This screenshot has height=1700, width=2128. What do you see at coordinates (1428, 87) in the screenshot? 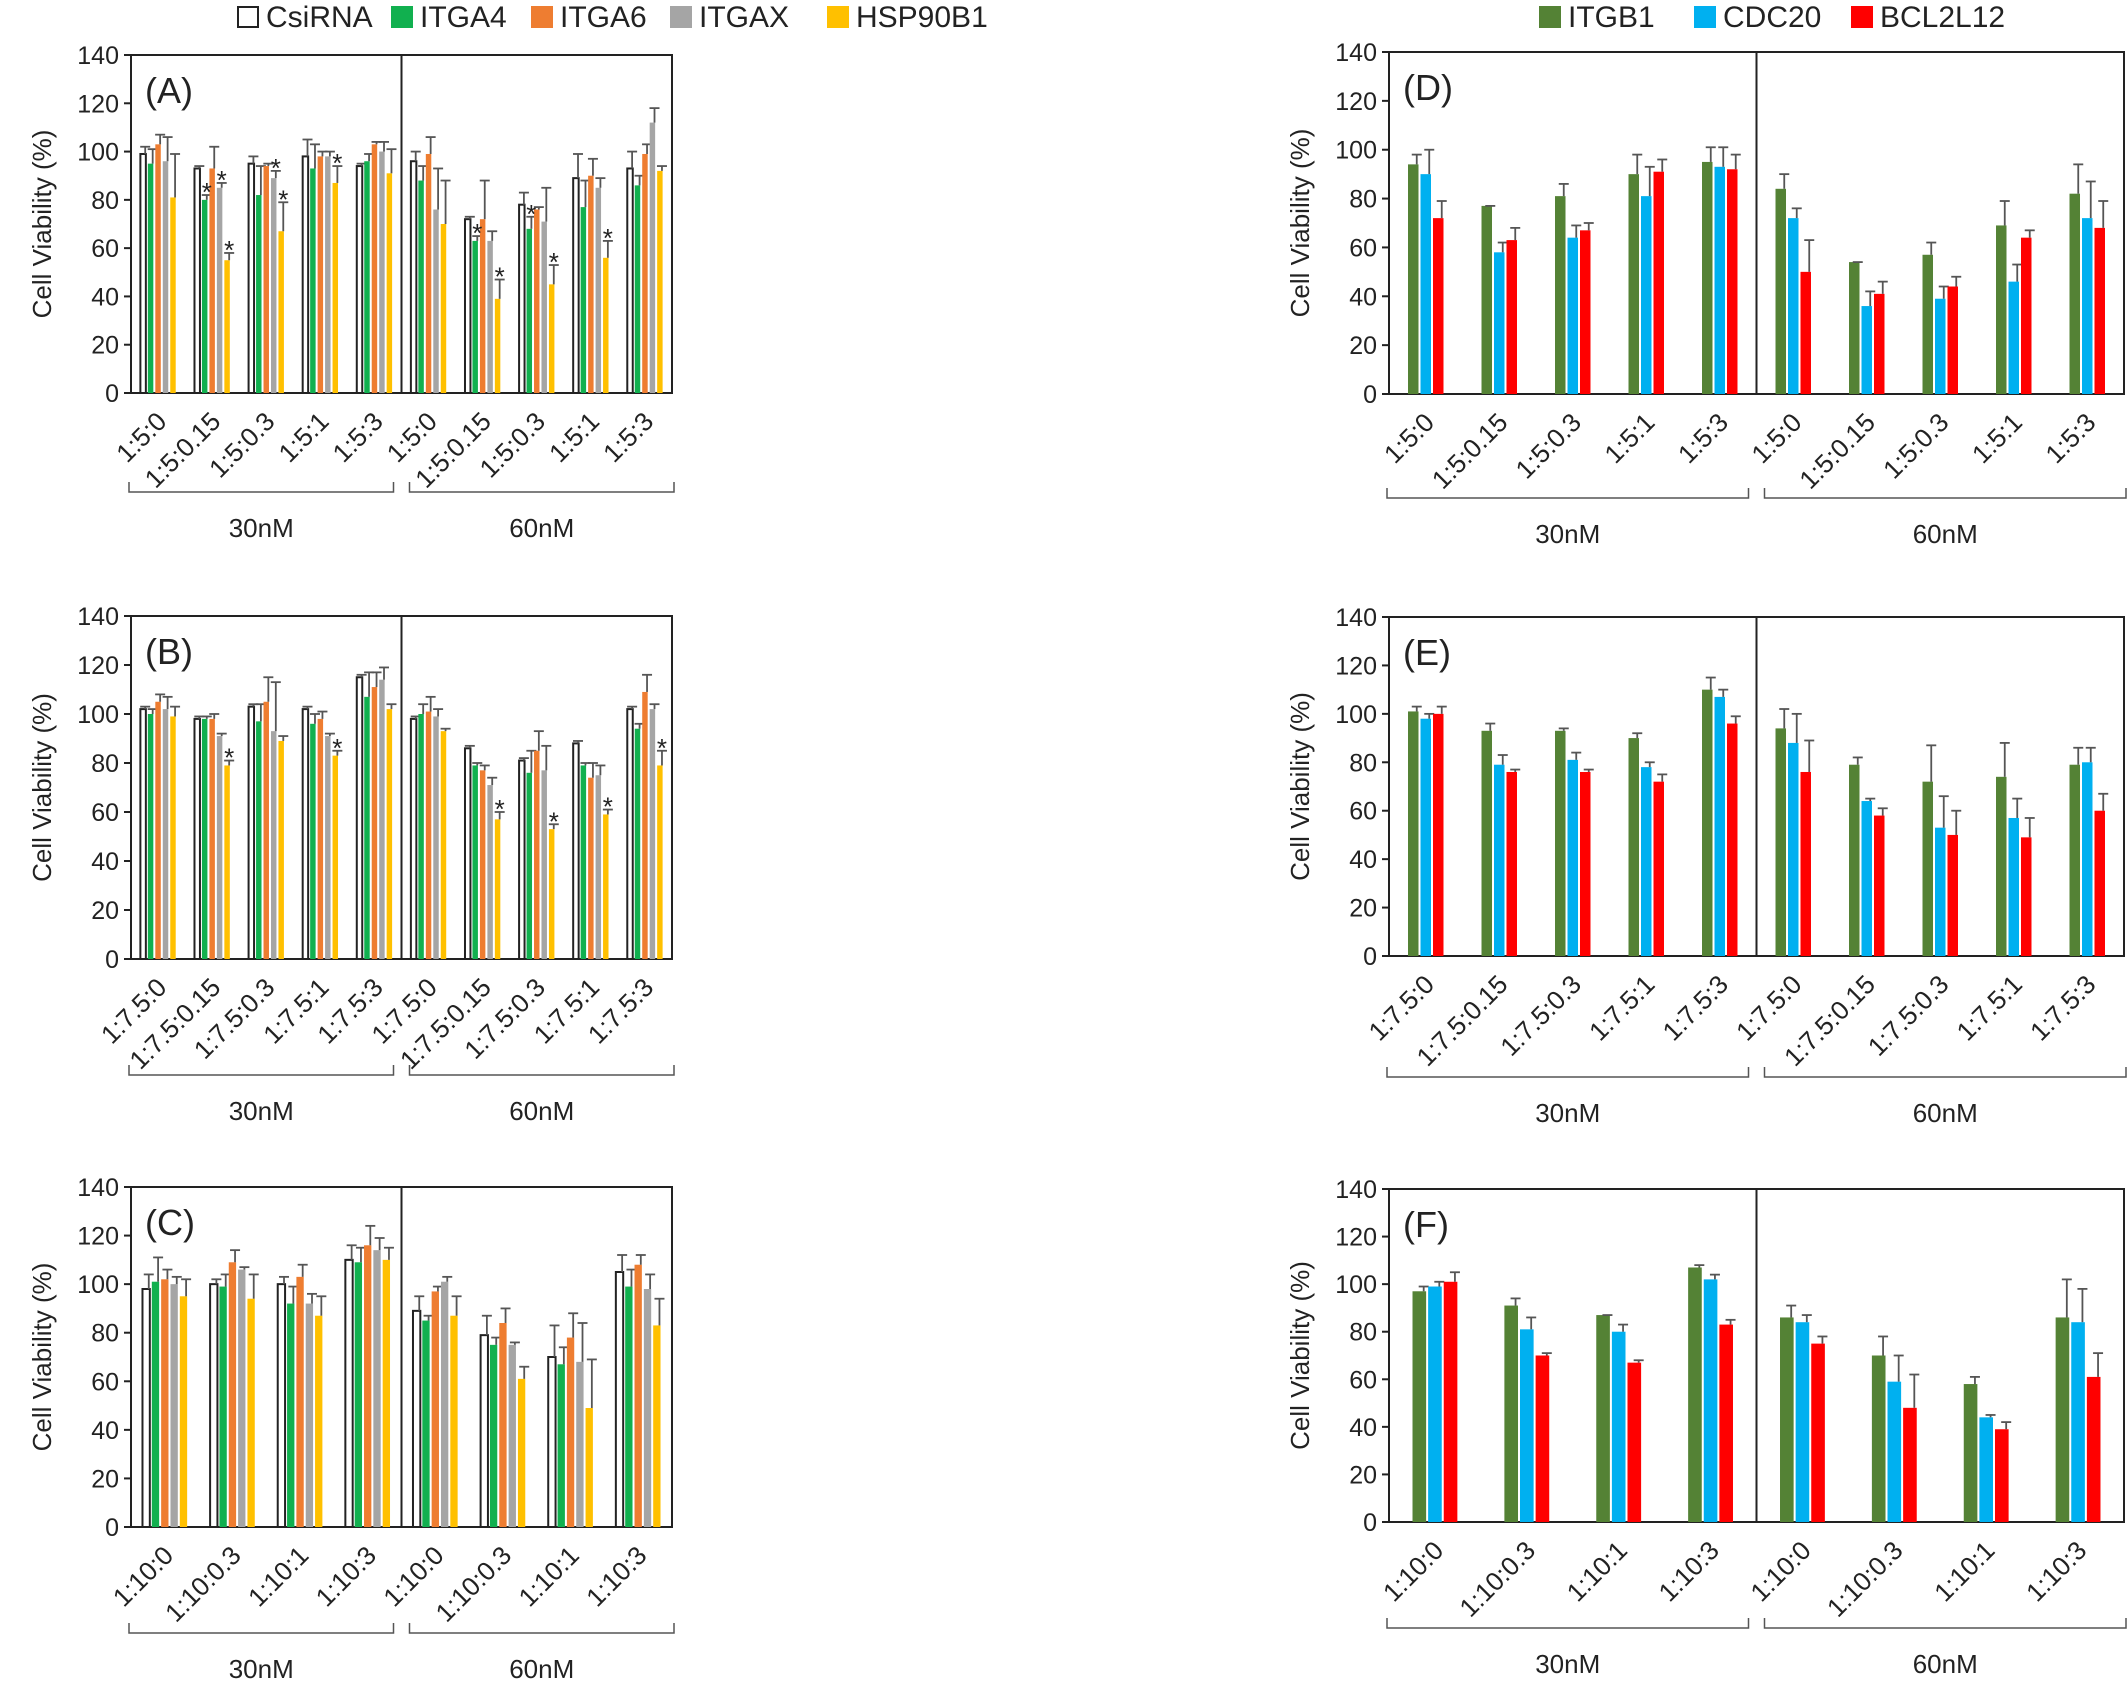
I see `panel-label: (D)` at bounding box center [1428, 87].